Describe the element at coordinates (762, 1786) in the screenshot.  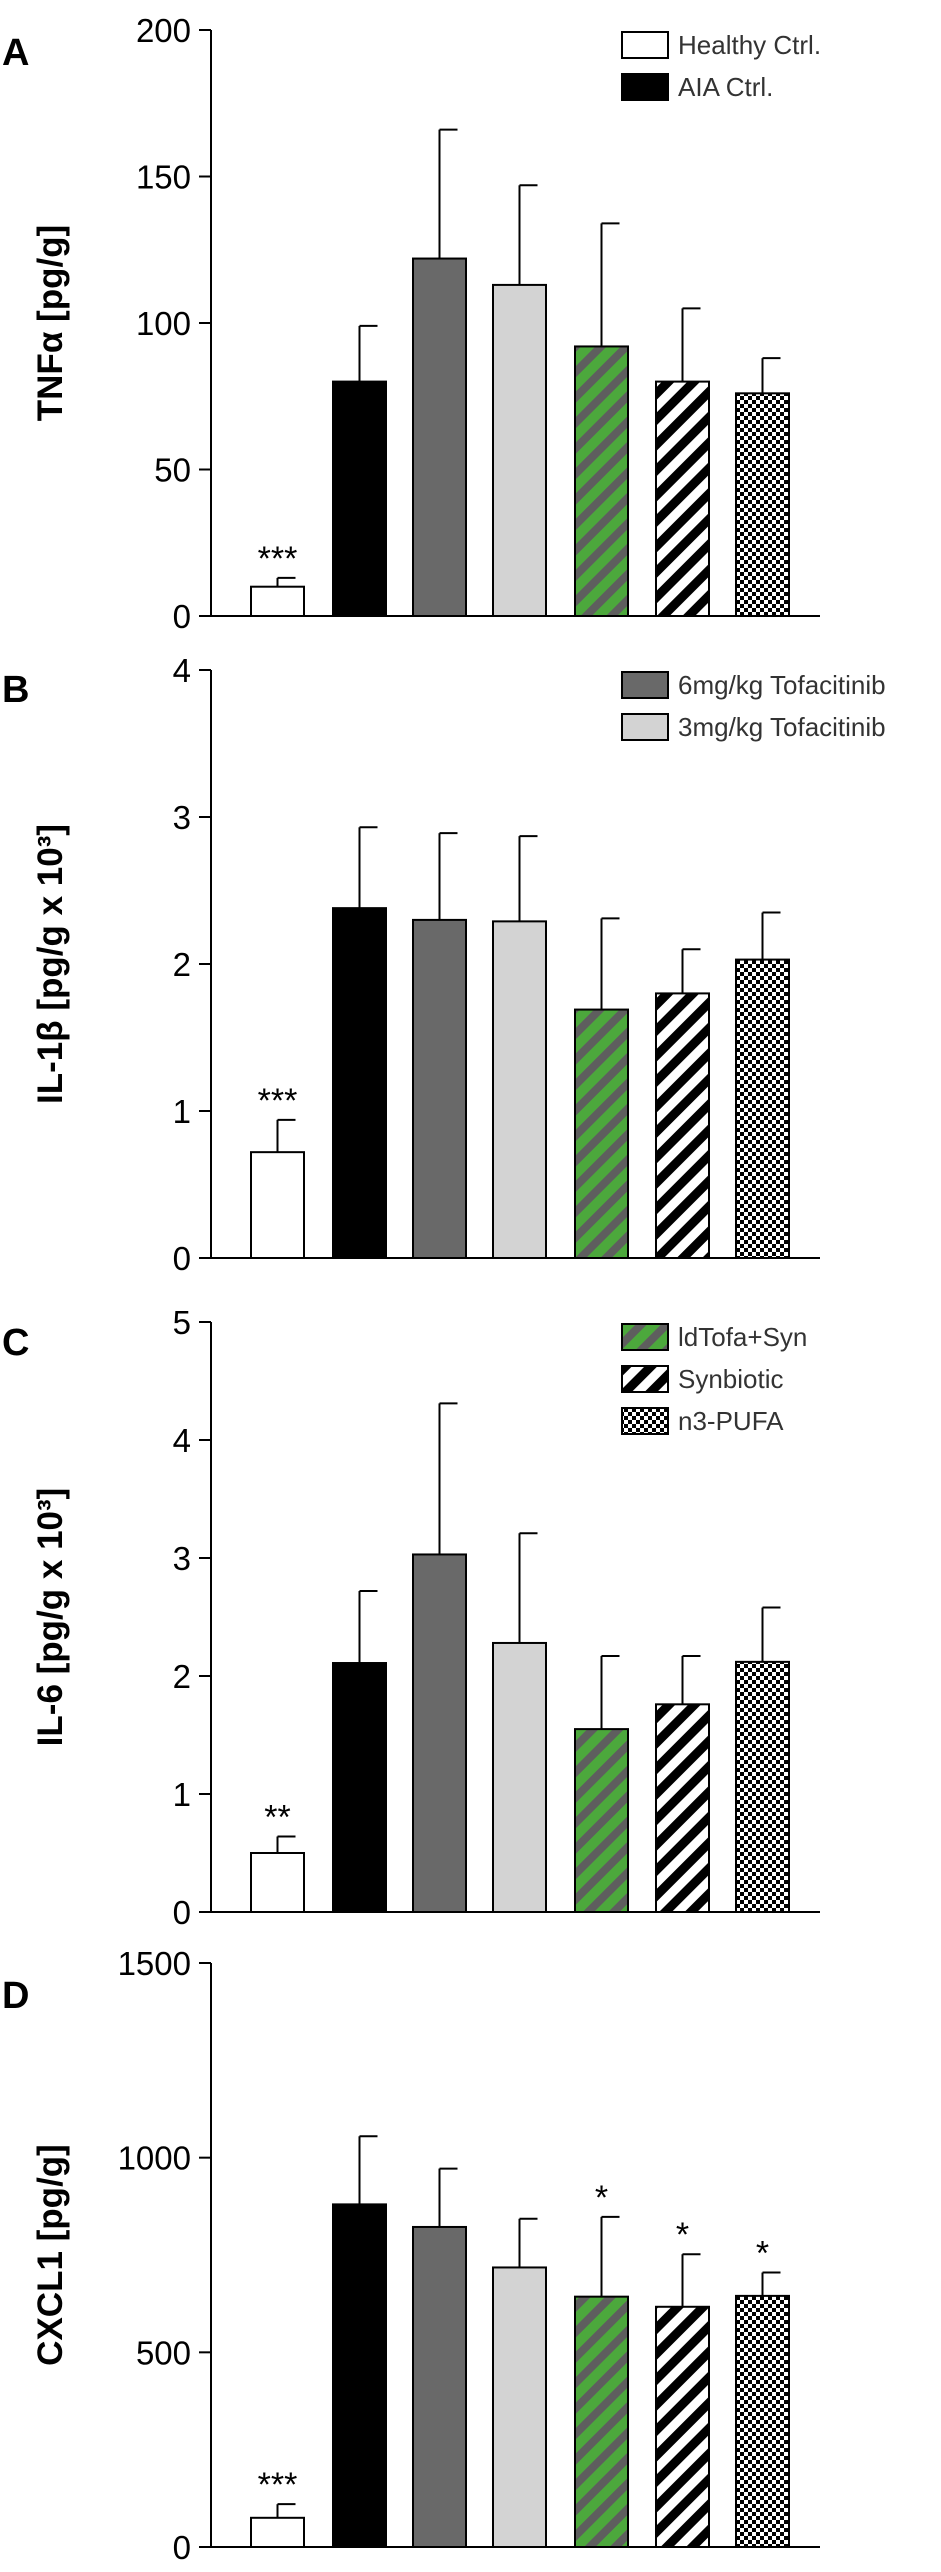
I see `panel-c-bar-n3pufa` at that location.